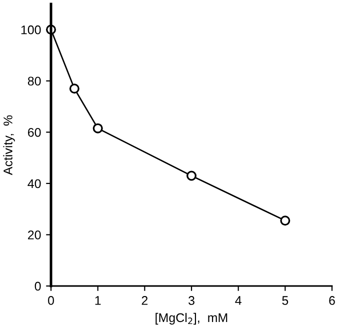 Image resolution: width=341 pixels, height=333 pixels. Describe the element at coordinates (34, 235) in the screenshot. I see `y-tick-label: 20` at that location.